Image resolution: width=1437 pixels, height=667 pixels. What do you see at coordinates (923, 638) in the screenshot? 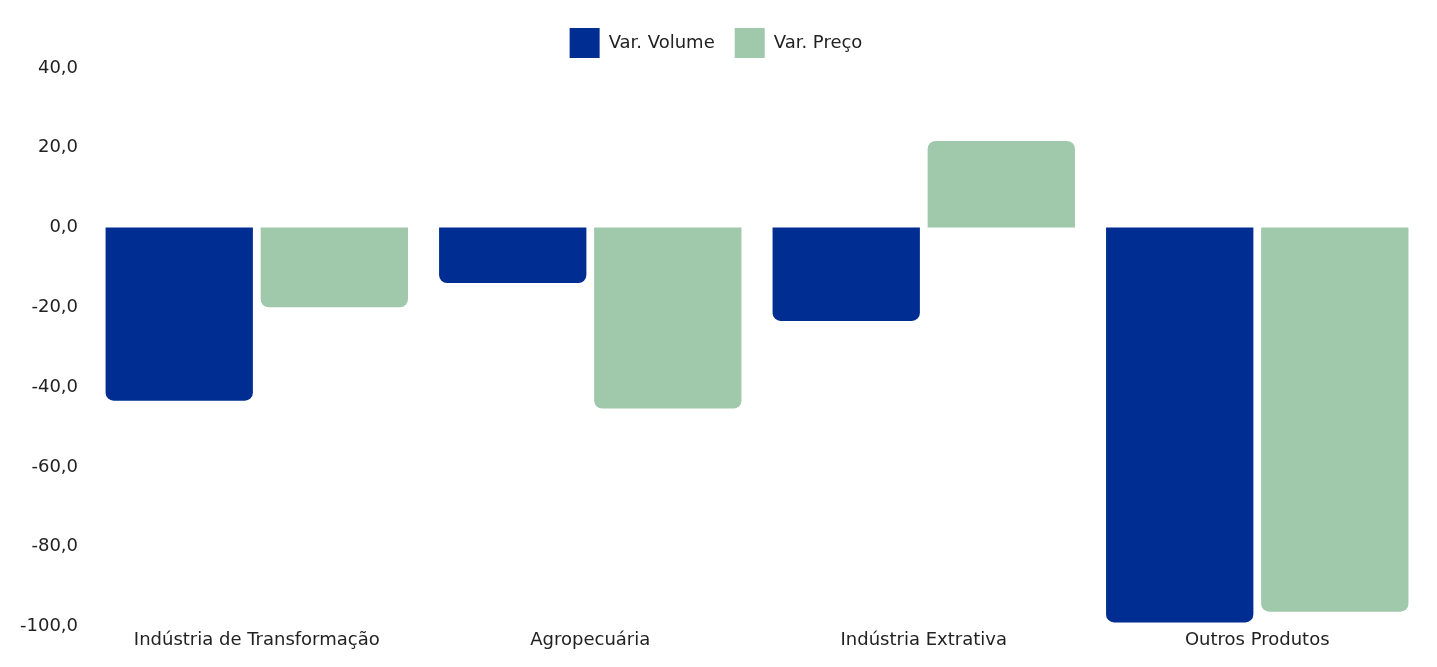
I see `x-tick-label: Indústria Extrativa` at bounding box center [923, 638].